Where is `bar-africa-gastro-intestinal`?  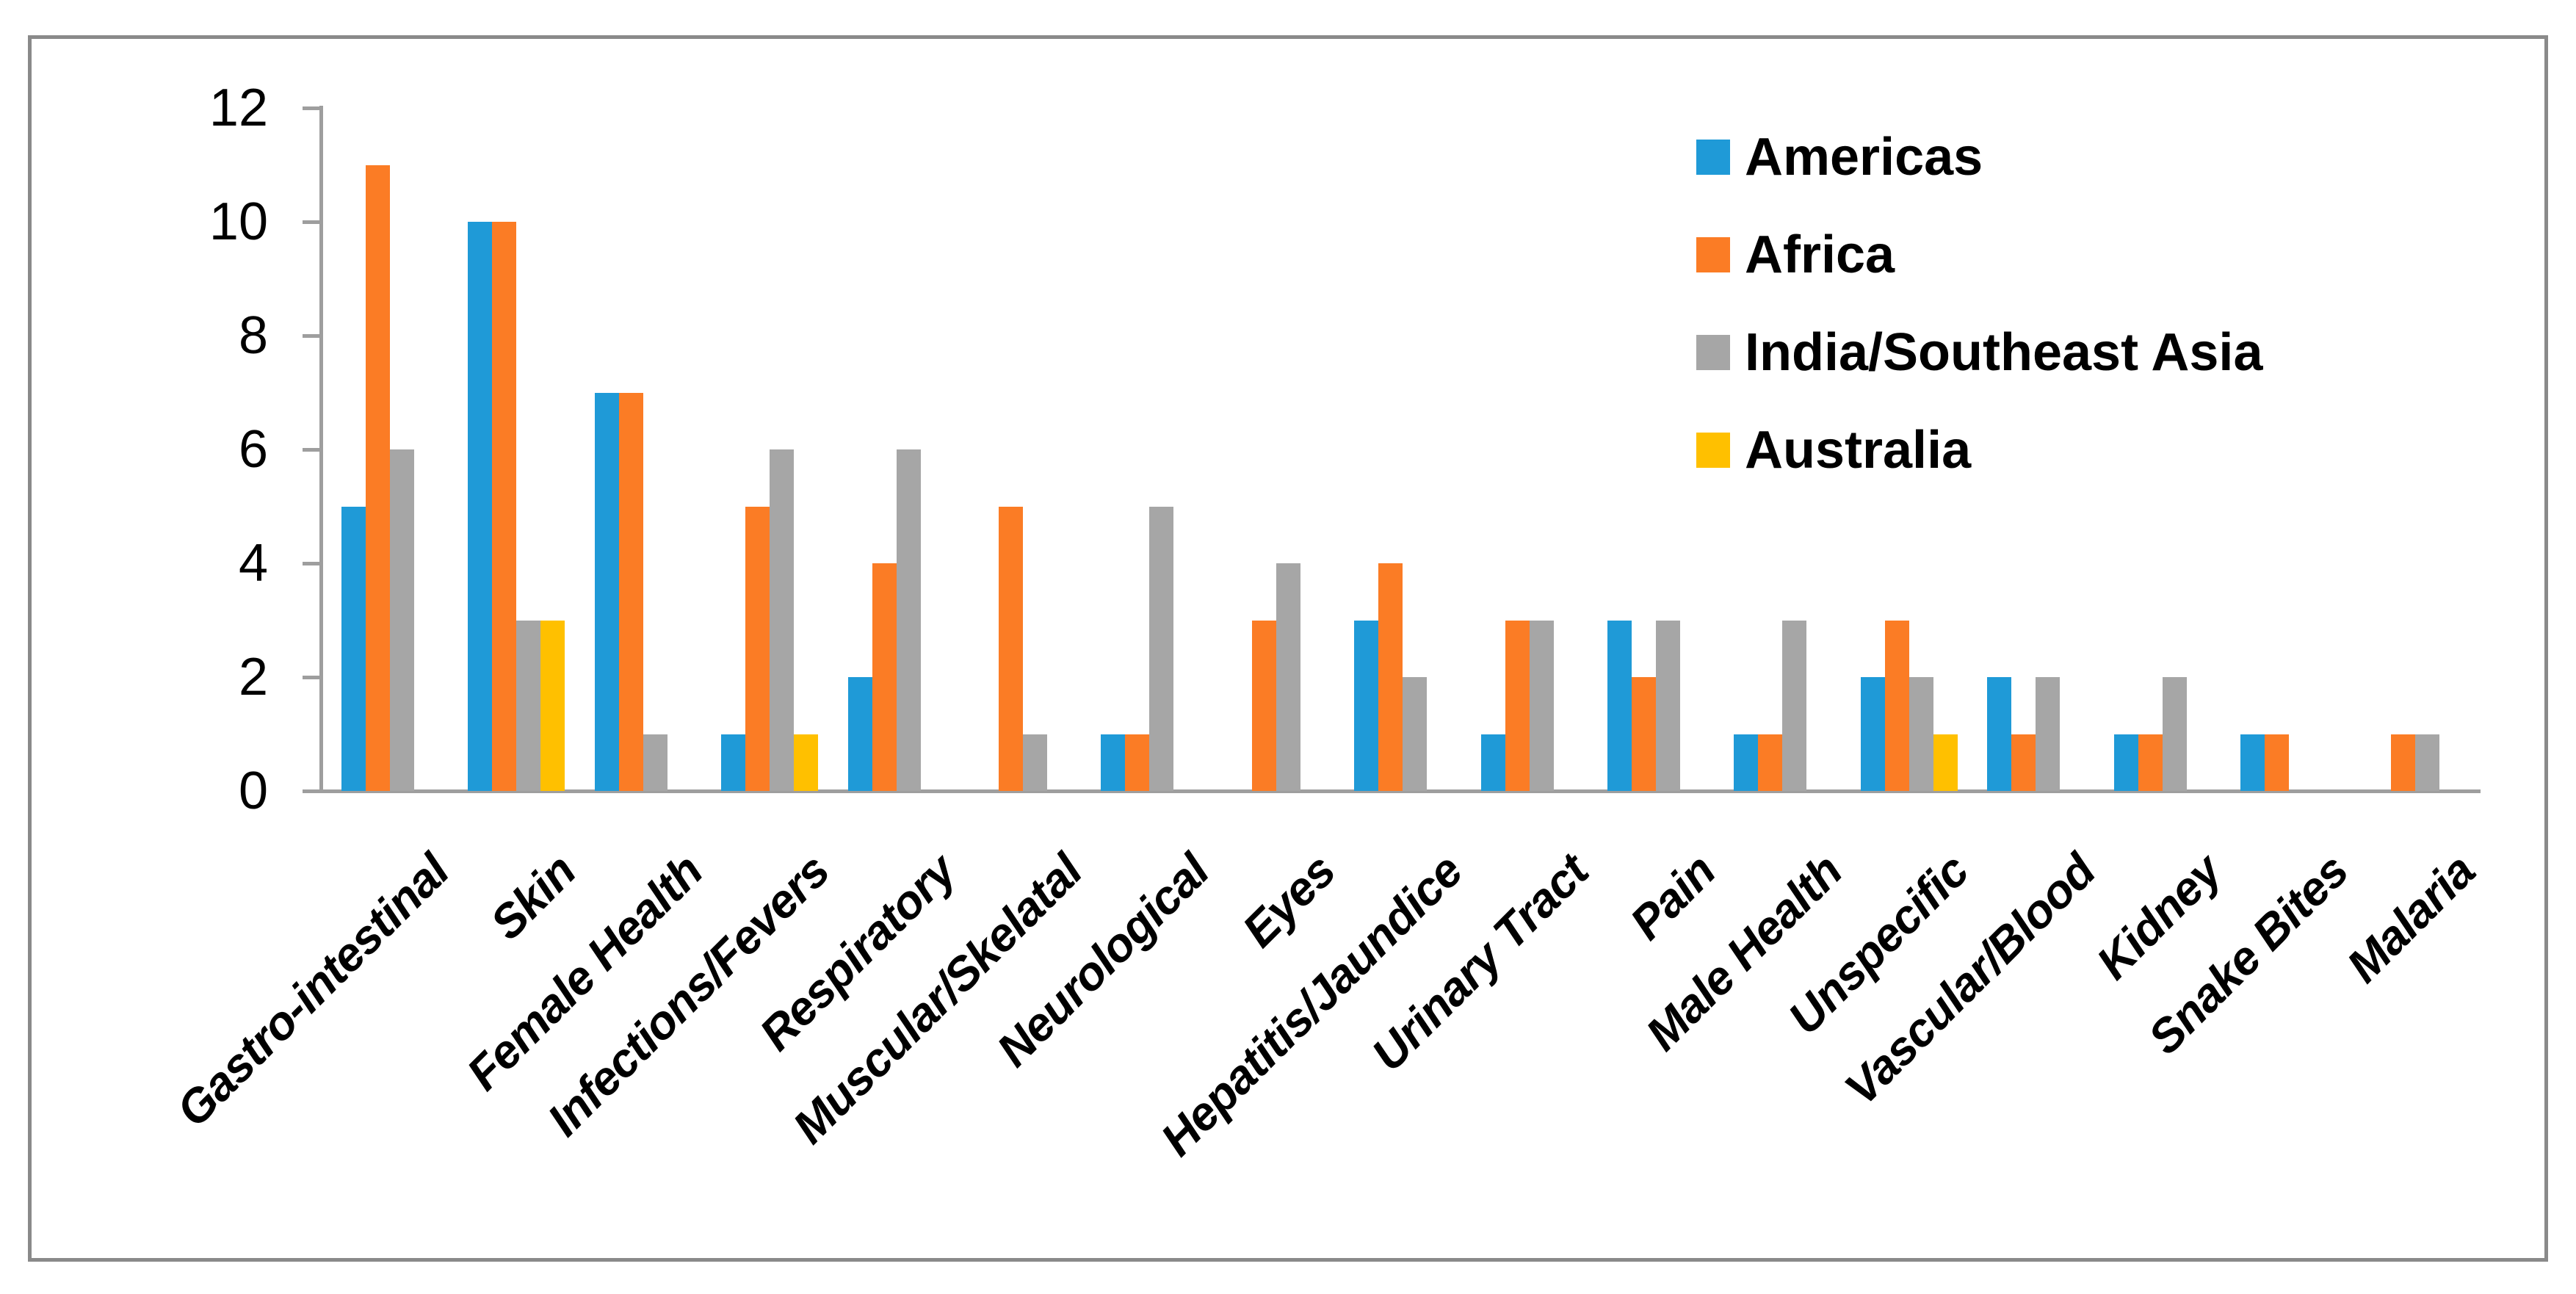
bar-africa-gastro-intestinal is located at coordinates (378, 478).